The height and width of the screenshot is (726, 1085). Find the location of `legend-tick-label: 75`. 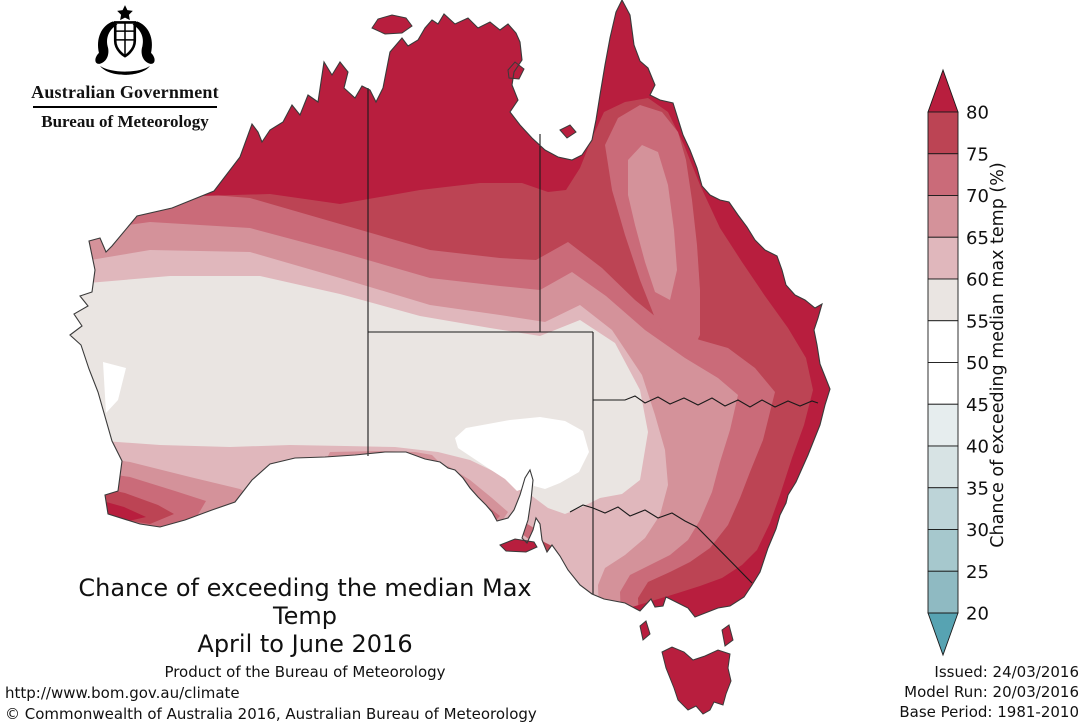

legend-tick-label: 75 is located at coordinates (977, 154).